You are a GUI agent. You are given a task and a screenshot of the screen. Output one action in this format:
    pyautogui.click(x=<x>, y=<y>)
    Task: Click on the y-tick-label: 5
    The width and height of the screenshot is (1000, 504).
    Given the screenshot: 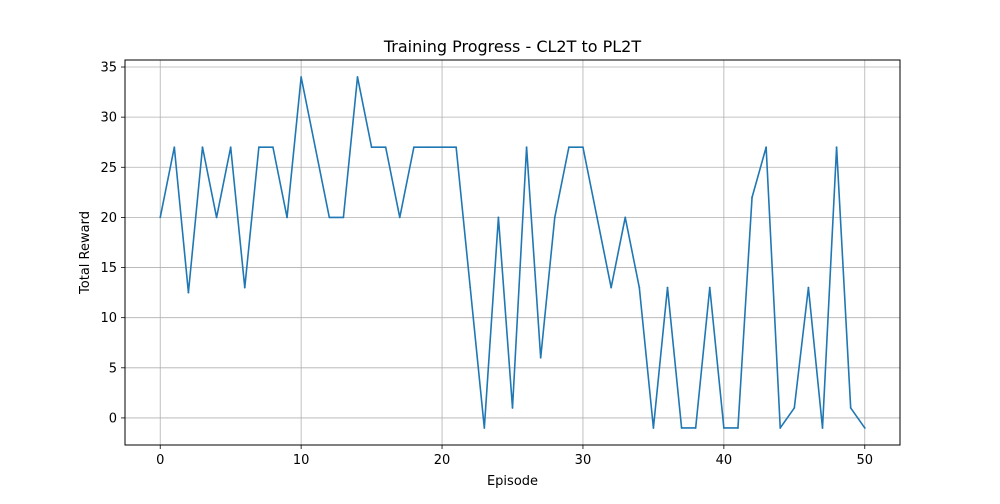 What is the action you would take?
    pyautogui.click(x=113, y=368)
    